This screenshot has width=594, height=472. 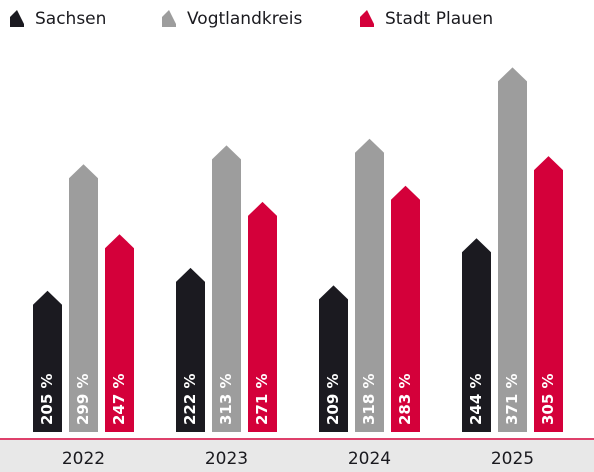 What do you see at coordinates (512, 399) in the screenshot?
I see `value-label: 371 %` at bounding box center [512, 399].